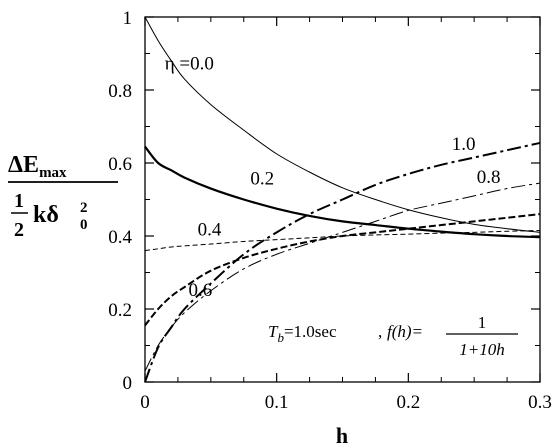 Image resolution: width=556 pixels, height=448 pixels. Describe the element at coordinates (280, 337) in the screenshot. I see `annotation-t-sub: b` at that location.